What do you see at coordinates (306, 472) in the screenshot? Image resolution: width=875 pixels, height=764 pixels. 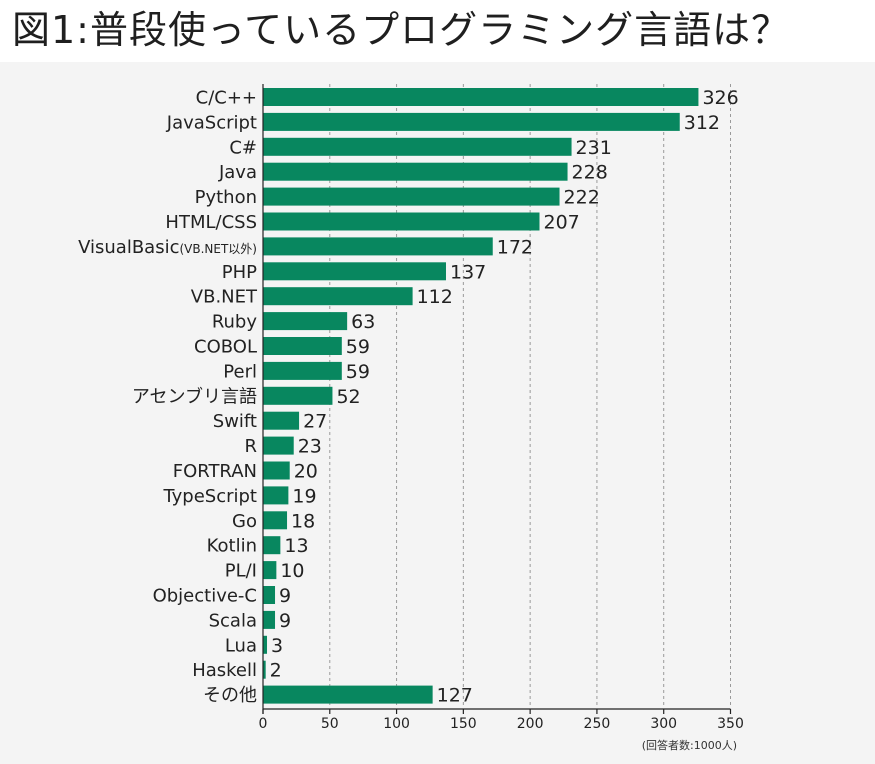 I see `value-label: 20` at bounding box center [306, 472].